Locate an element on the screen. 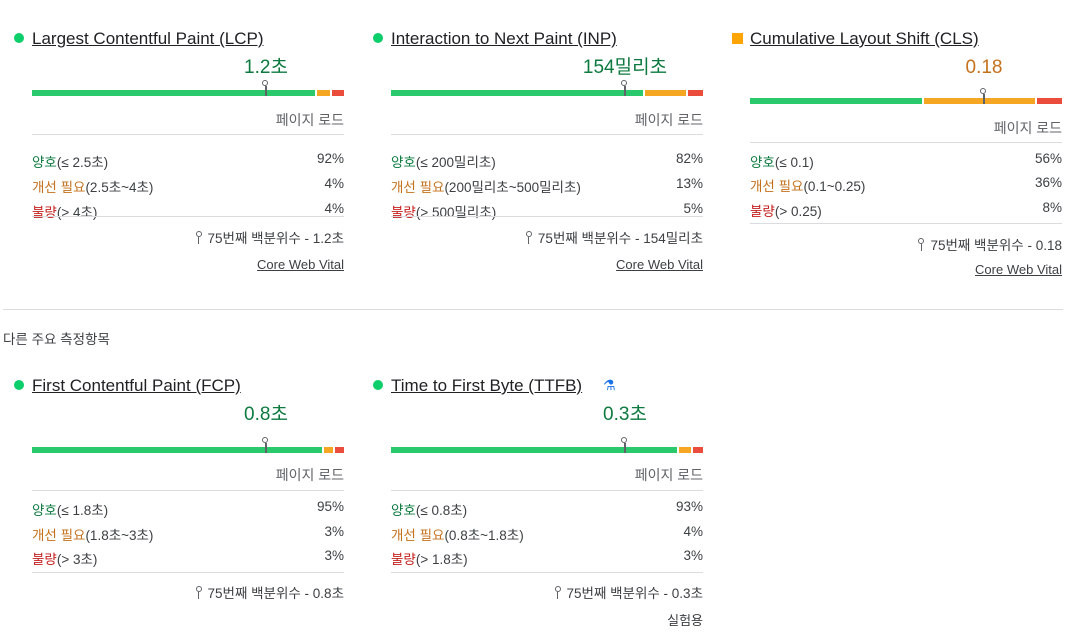  p75-text: 75번째 백분위수 - 1.2초 is located at coordinates (269, 237).